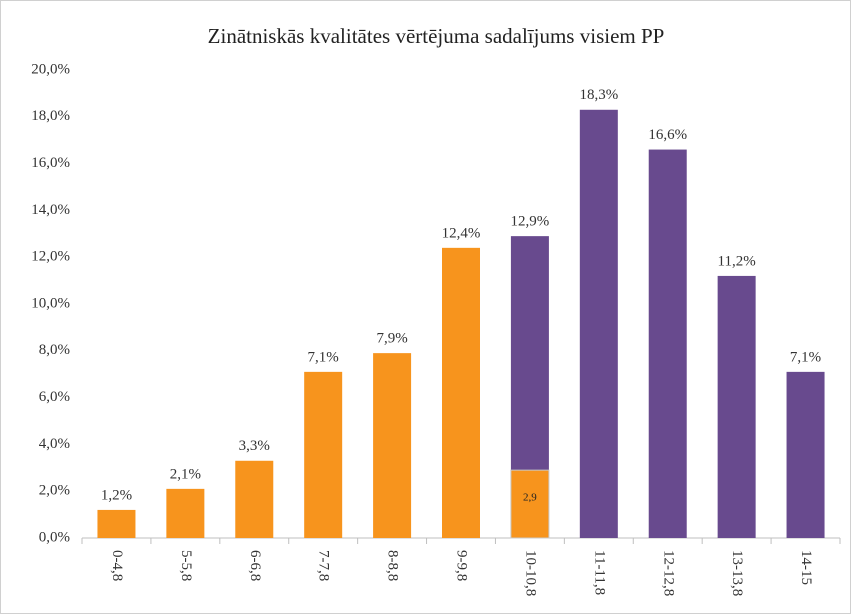 This screenshot has height=614, width=851. I want to click on data-label: 12,4%, so click(461, 233).